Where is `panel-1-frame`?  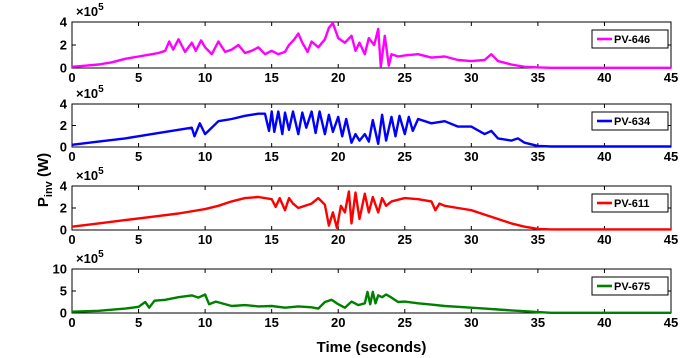
panel-1-frame is located at coordinates (371, 45).